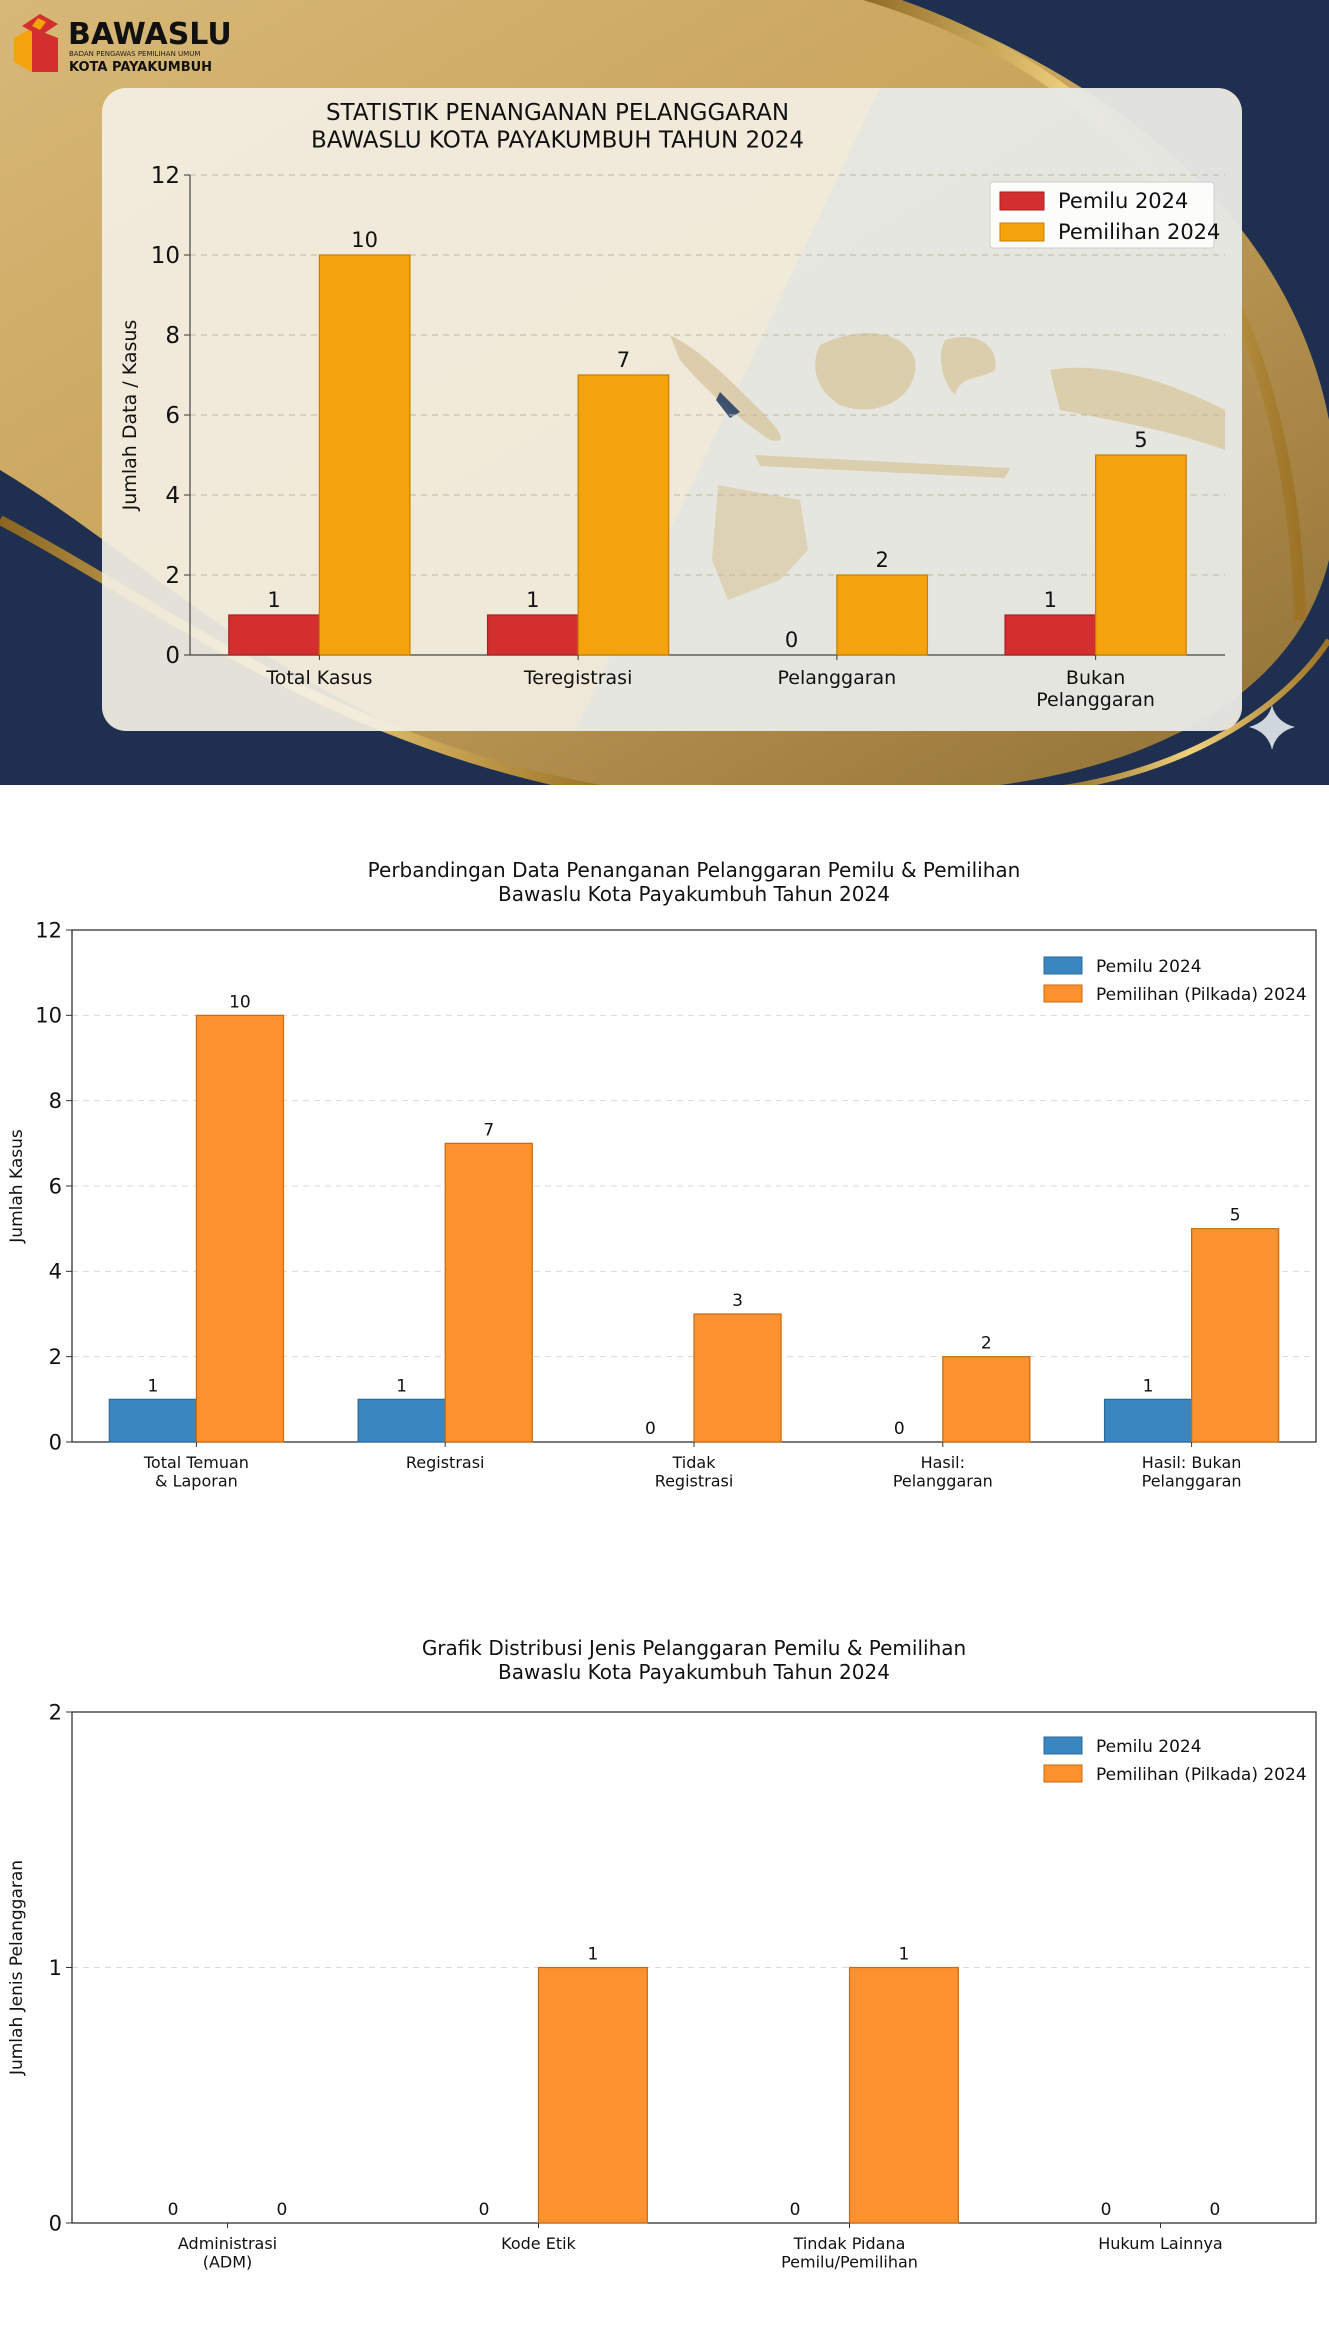  Describe the element at coordinates (227, 2252) in the screenshot. I see `x-tick-label: Administrasi (ADM)` at that location.